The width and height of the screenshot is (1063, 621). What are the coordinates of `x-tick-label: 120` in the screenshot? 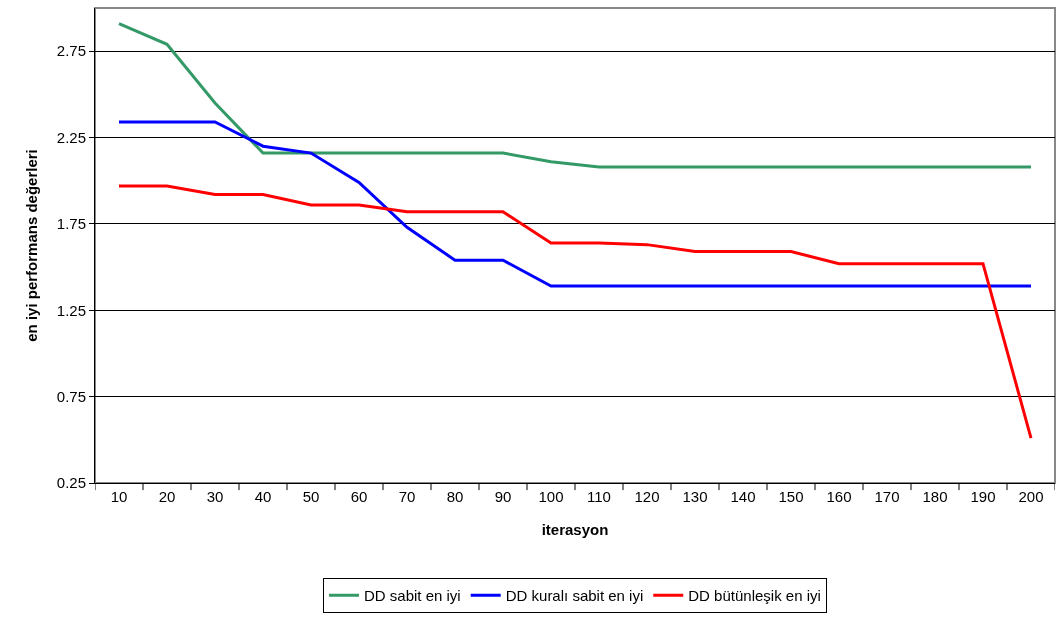 It's located at (647, 496).